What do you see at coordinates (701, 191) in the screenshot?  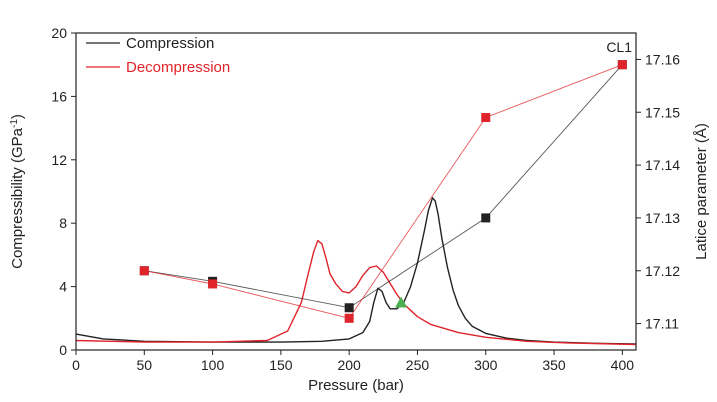 I see `y-right-axis-title: Latice parameter (Å)` at bounding box center [701, 191].